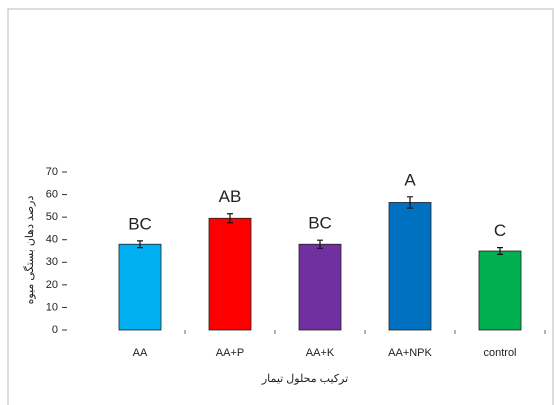 This screenshot has height=405, width=556. I want to click on y-tick-label: 20, so click(52, 285).